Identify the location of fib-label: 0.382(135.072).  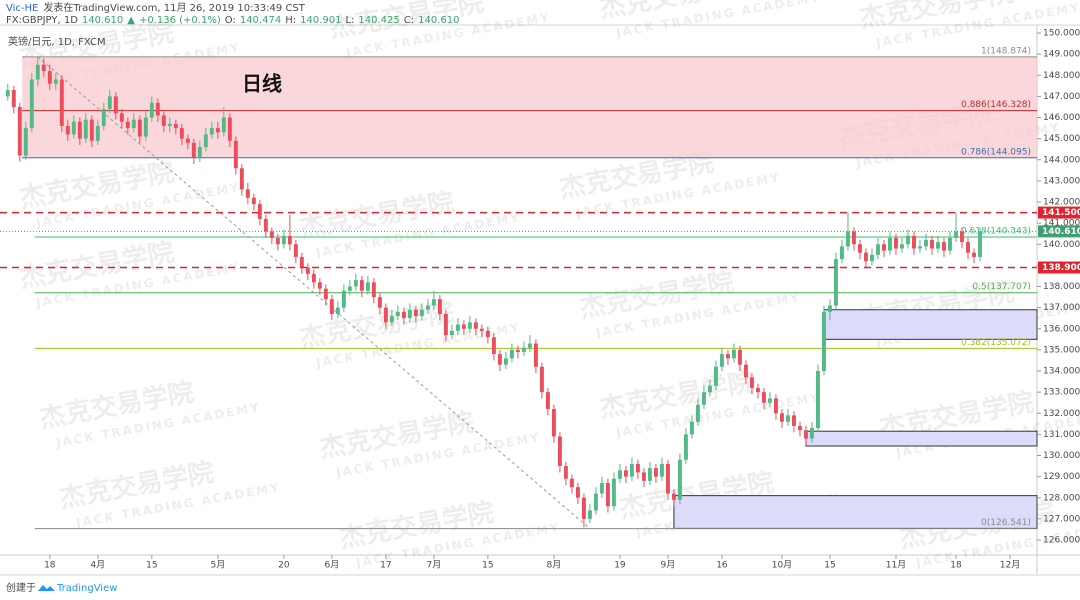
(996, 343).